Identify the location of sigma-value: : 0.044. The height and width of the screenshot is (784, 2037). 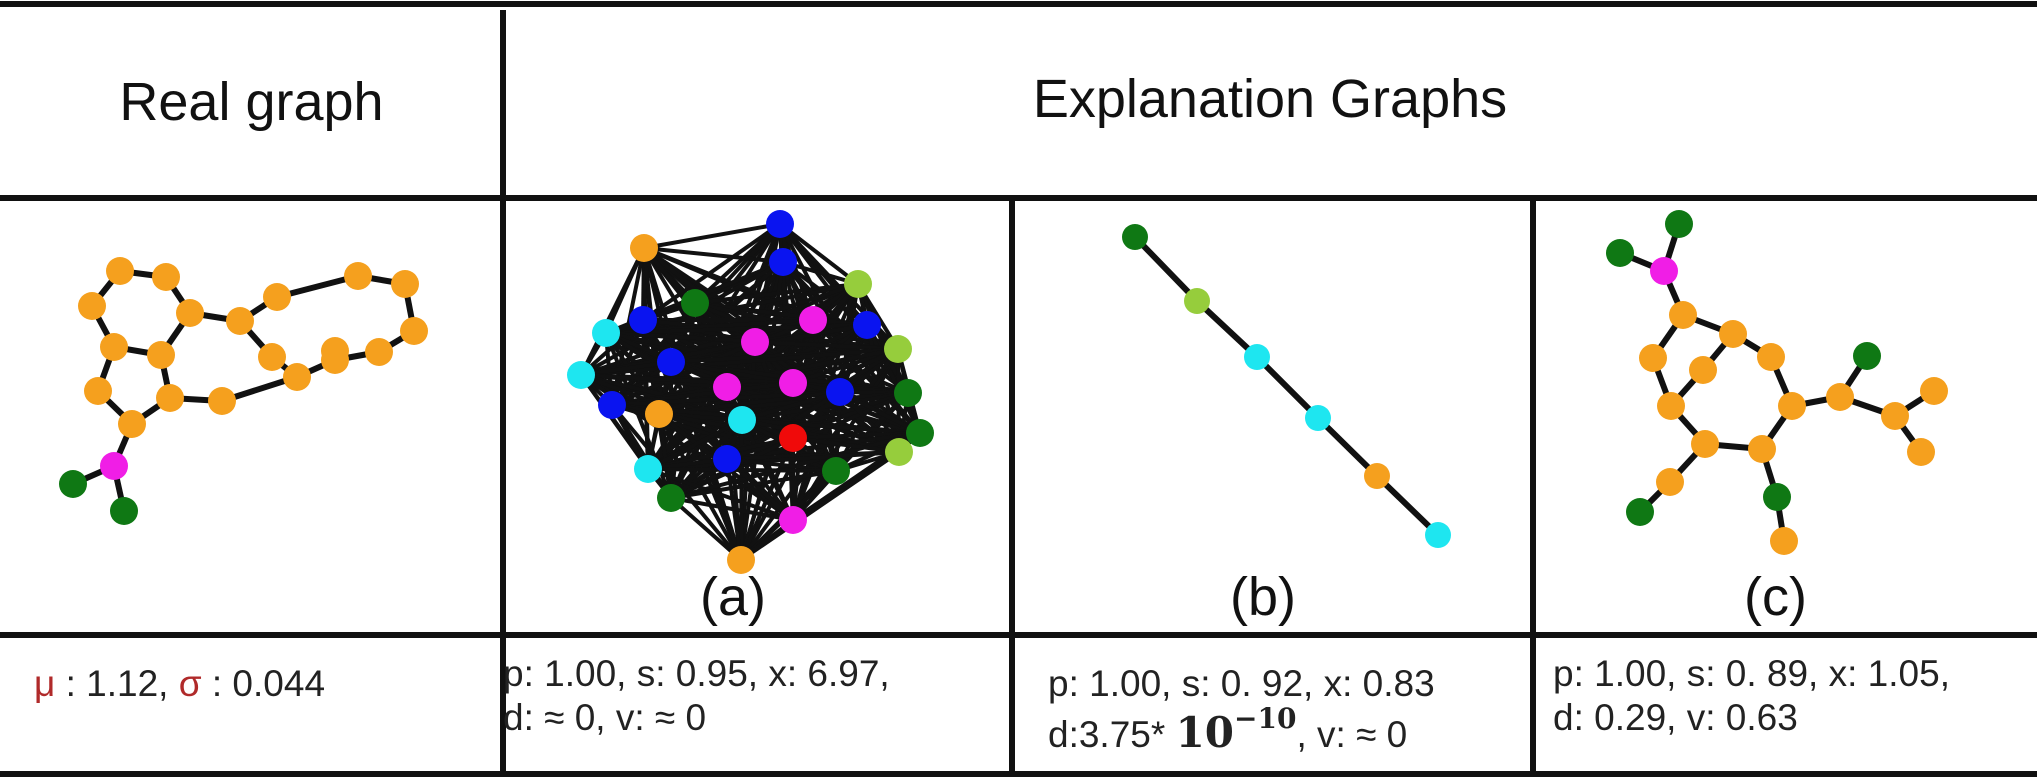
(263, 683).